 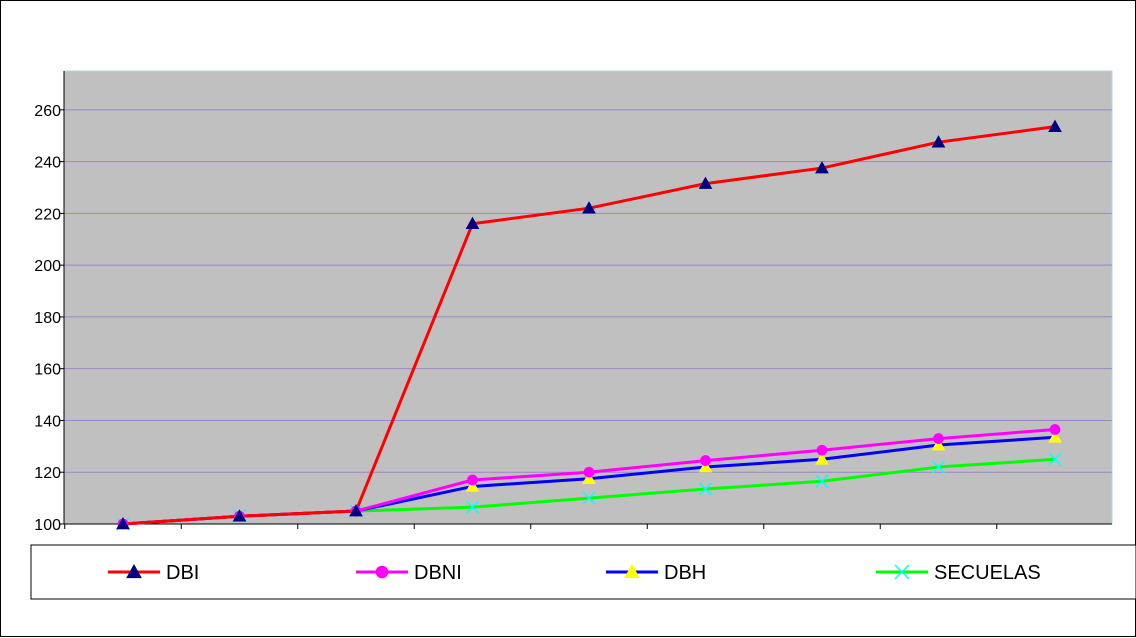 I want to click on y-tick-label: 220, so click(x=47, y=214).